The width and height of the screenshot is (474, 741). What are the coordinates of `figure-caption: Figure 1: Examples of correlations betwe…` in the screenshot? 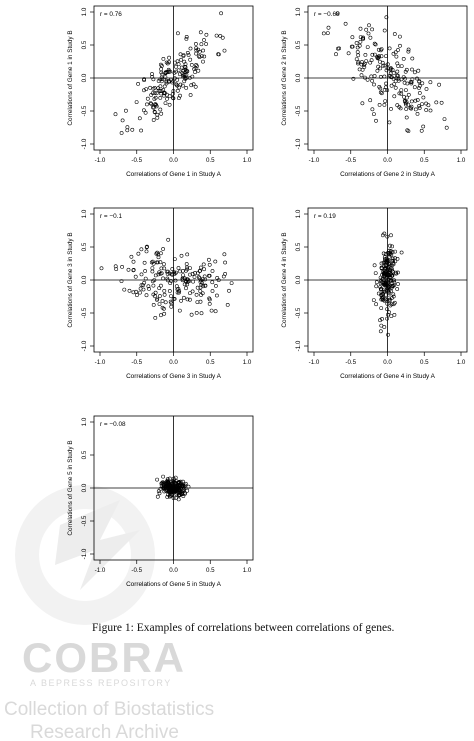 It's located at (243, 628).